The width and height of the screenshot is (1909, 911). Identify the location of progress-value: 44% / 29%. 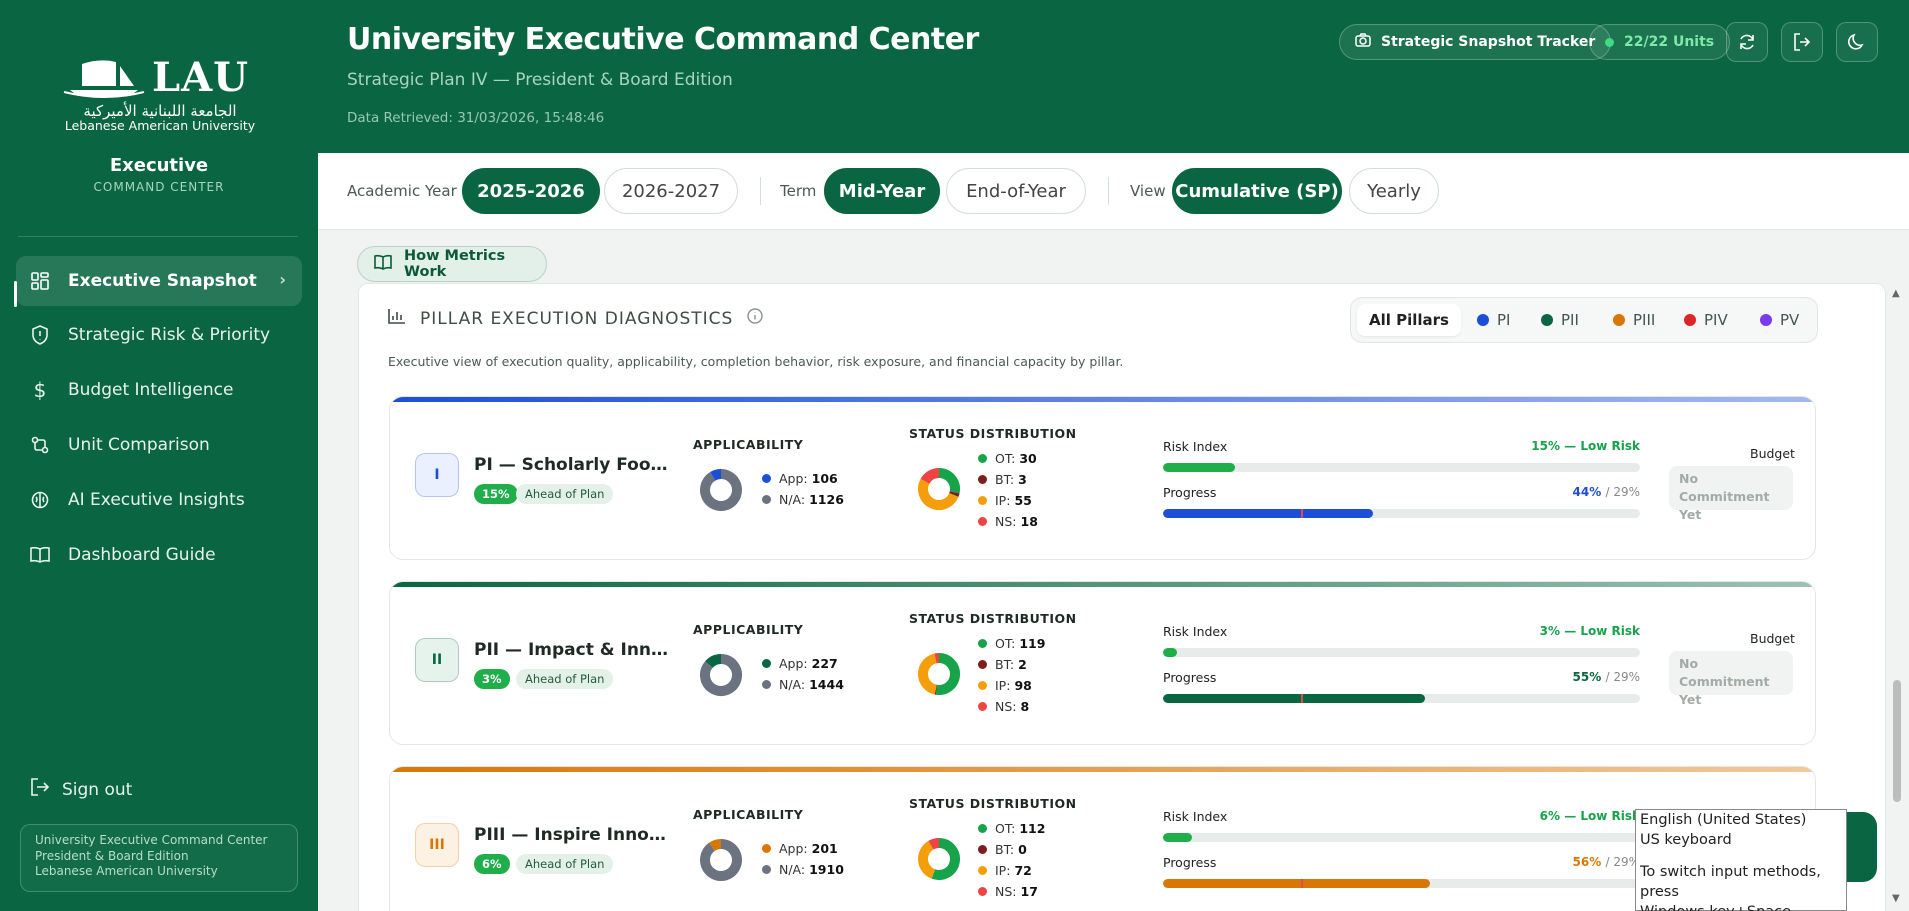
(1540, 492).